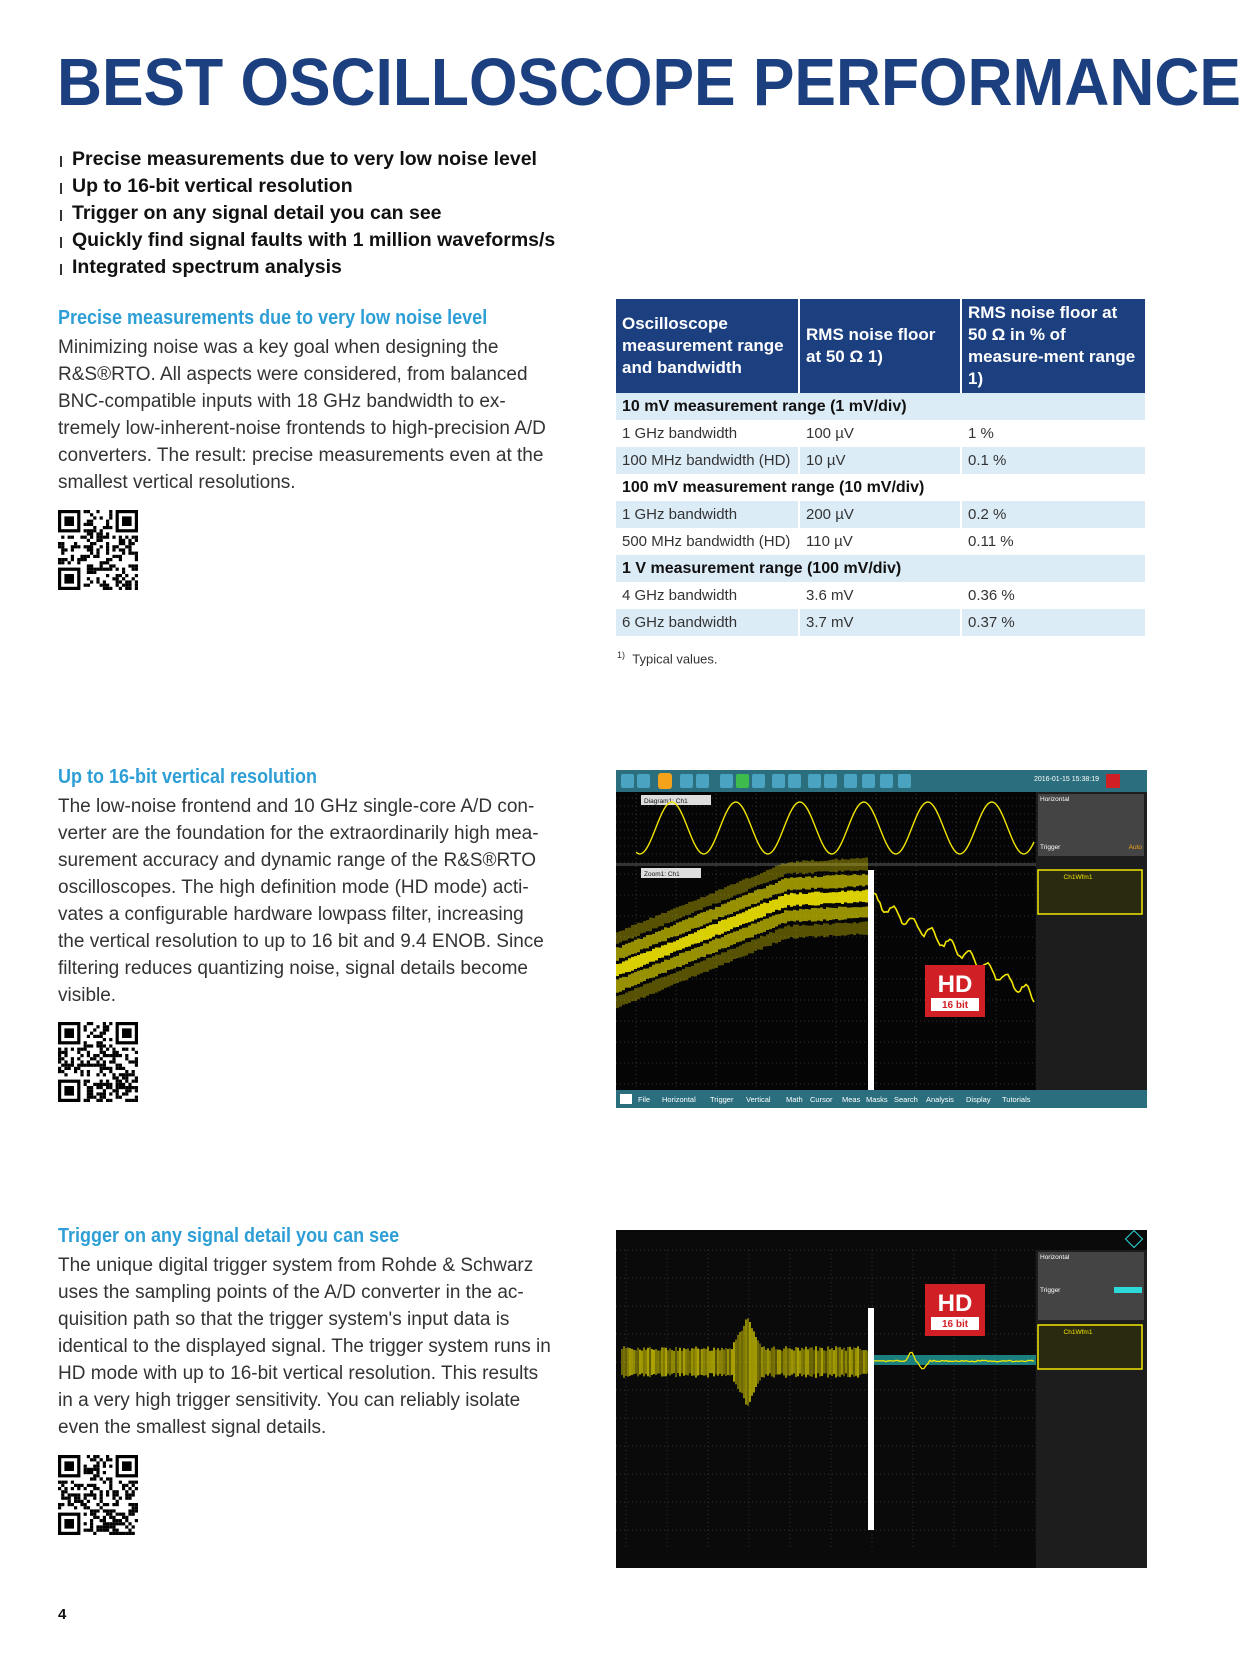 The width and height of the screenshot is (1241, 1654). I want to click on qr-finder, so click(127, 1033).